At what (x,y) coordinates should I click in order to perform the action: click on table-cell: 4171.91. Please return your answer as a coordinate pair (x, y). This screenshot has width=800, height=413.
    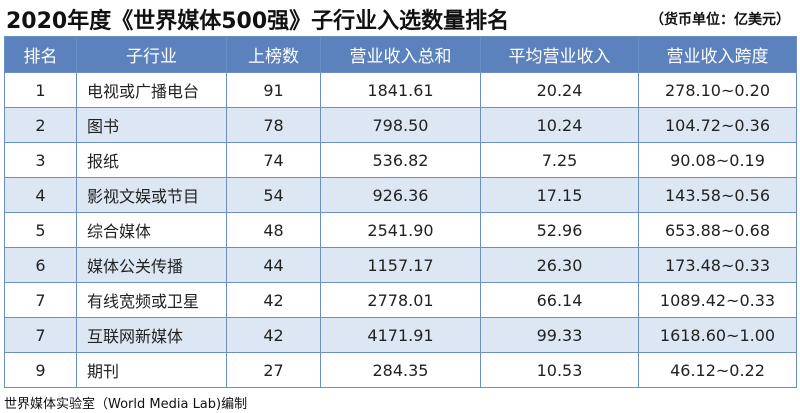
    Looking at the image, I should click on (400, 335).